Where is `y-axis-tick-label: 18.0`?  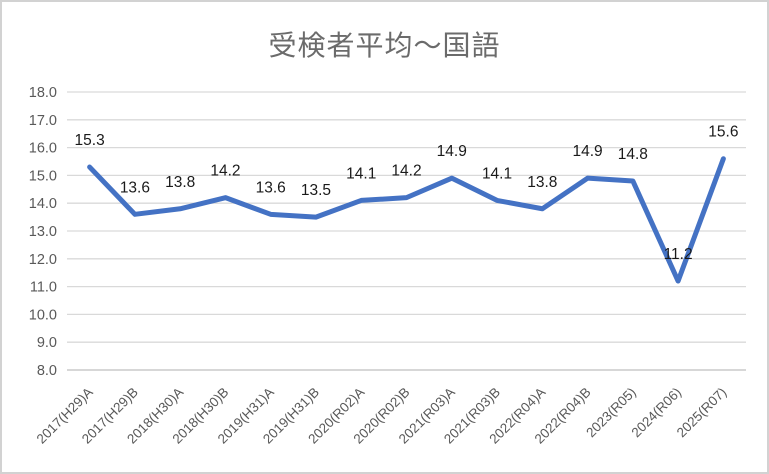 y-axis-tick-label: 18.0 is located at coordinates (43, 93).